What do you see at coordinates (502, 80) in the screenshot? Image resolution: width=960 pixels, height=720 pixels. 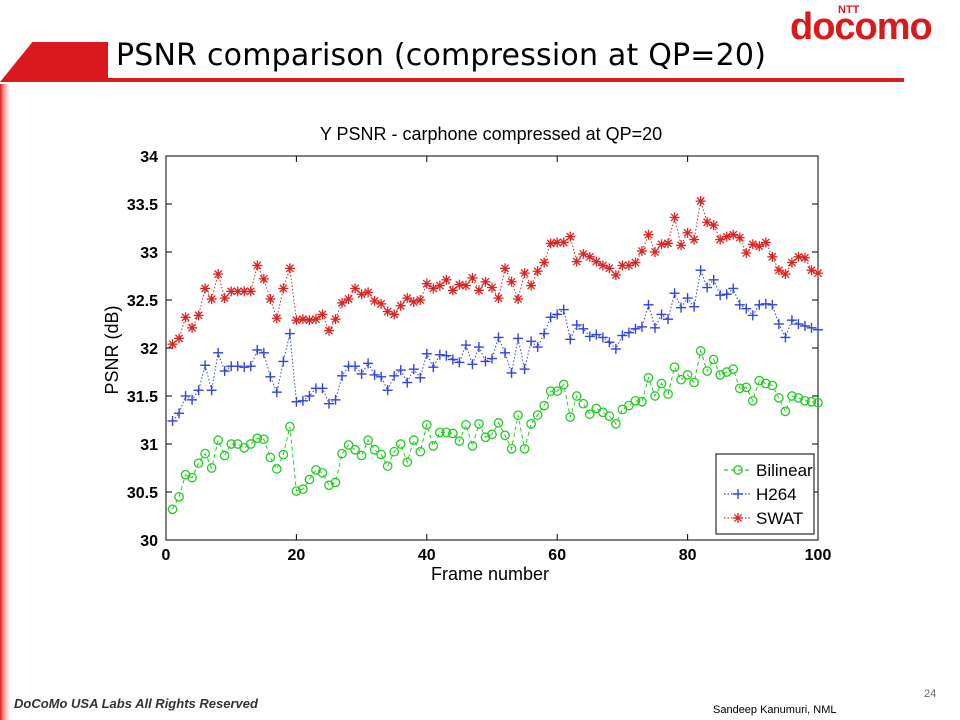 I see `title-underline` at bounding box center [502, 80].